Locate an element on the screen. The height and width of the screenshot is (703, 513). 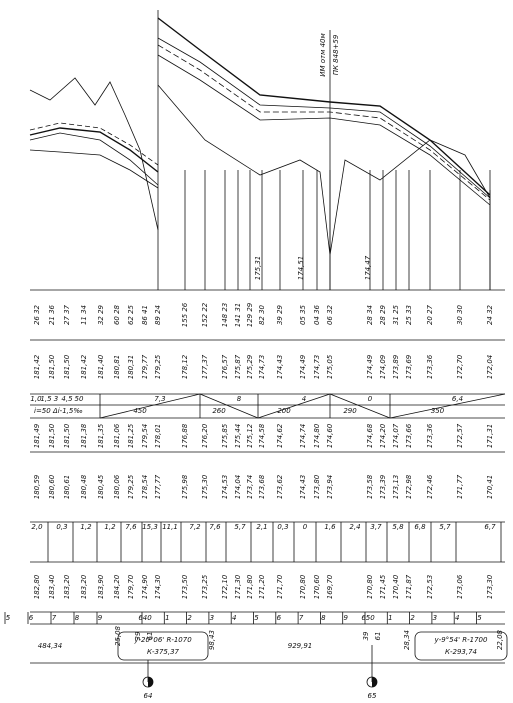
row-value: 25 33 is located at coordinates (409, 315).